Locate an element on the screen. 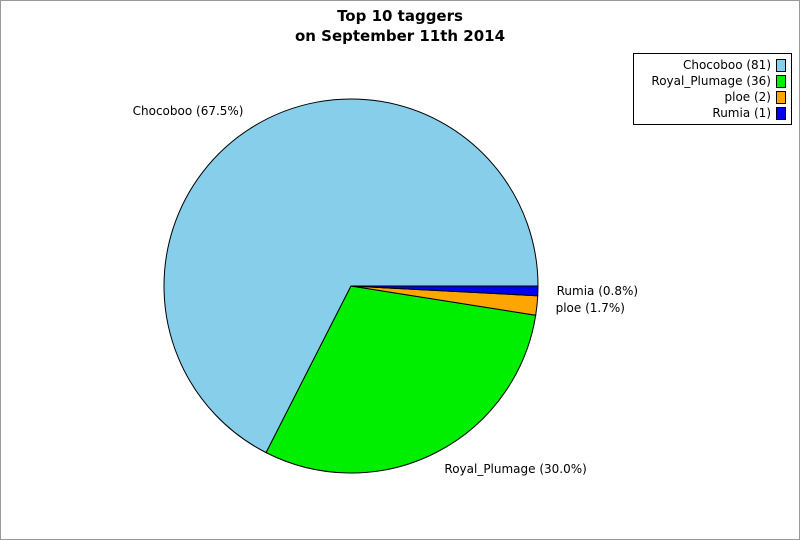  legend-label-Royal_Plumage: Royal_Plumage (36) is located at coordinates (711, 81).